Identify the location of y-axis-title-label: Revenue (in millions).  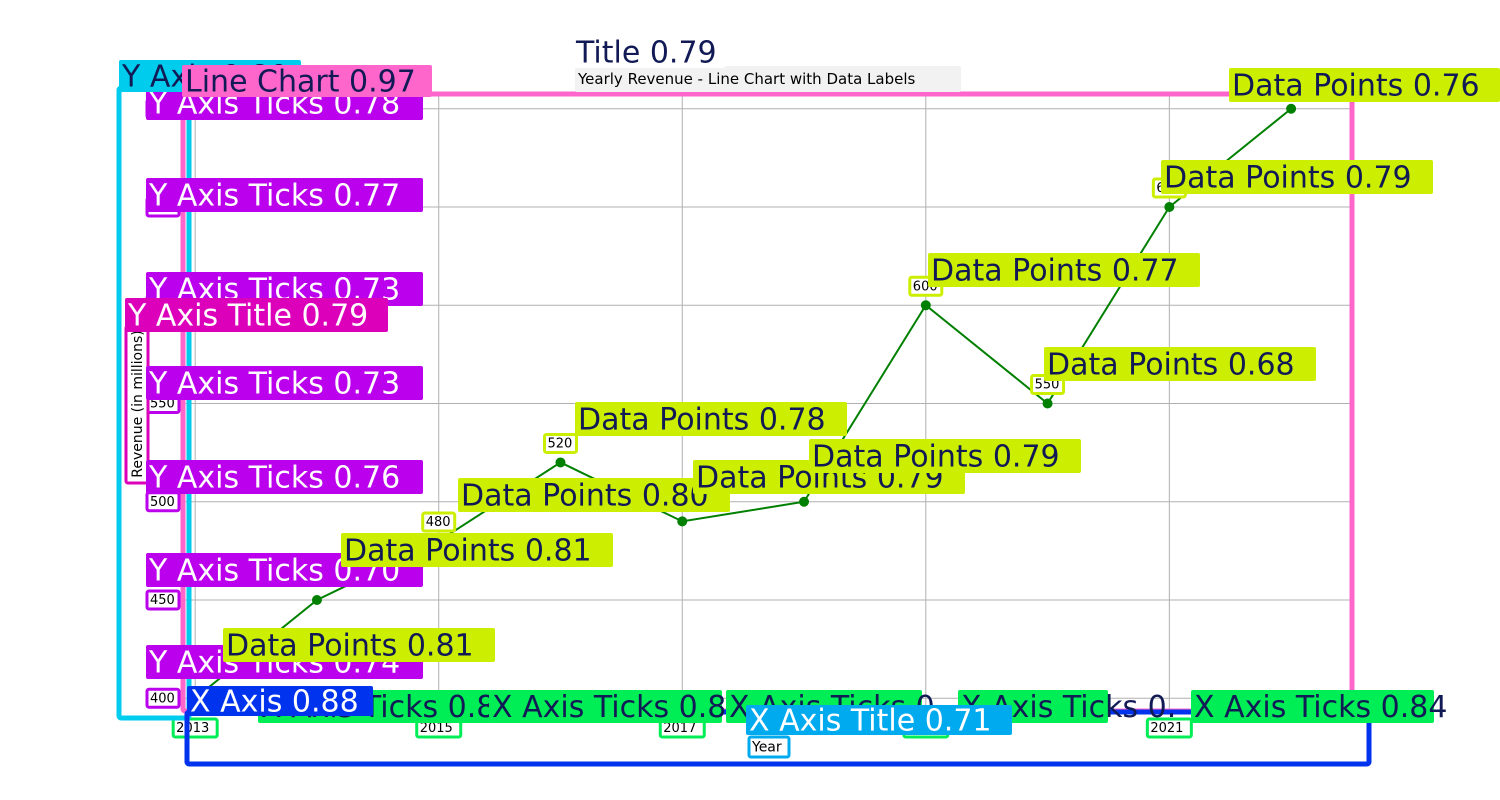
(138, 404).